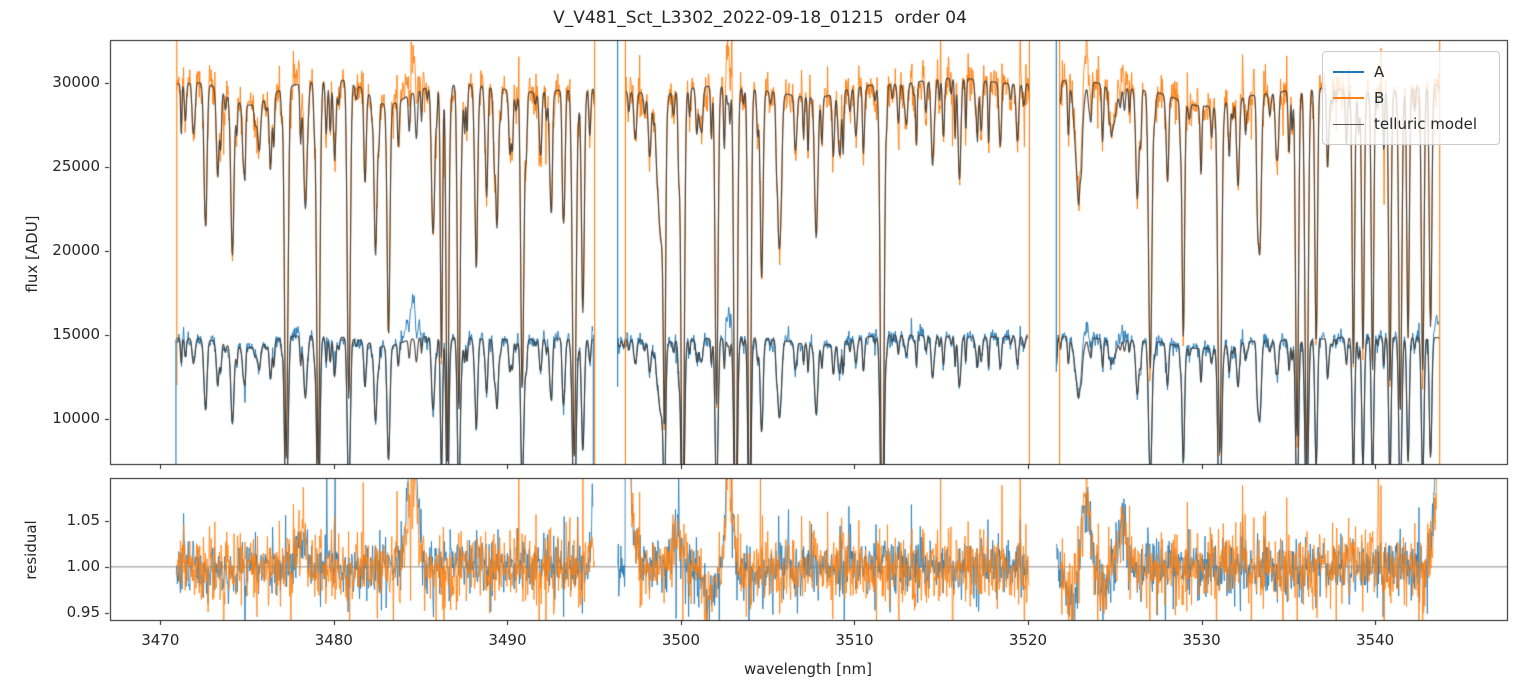 This screenshot has height=696, width=1520. I want to click on x-tick-label: 3530, so click(1201, 640).